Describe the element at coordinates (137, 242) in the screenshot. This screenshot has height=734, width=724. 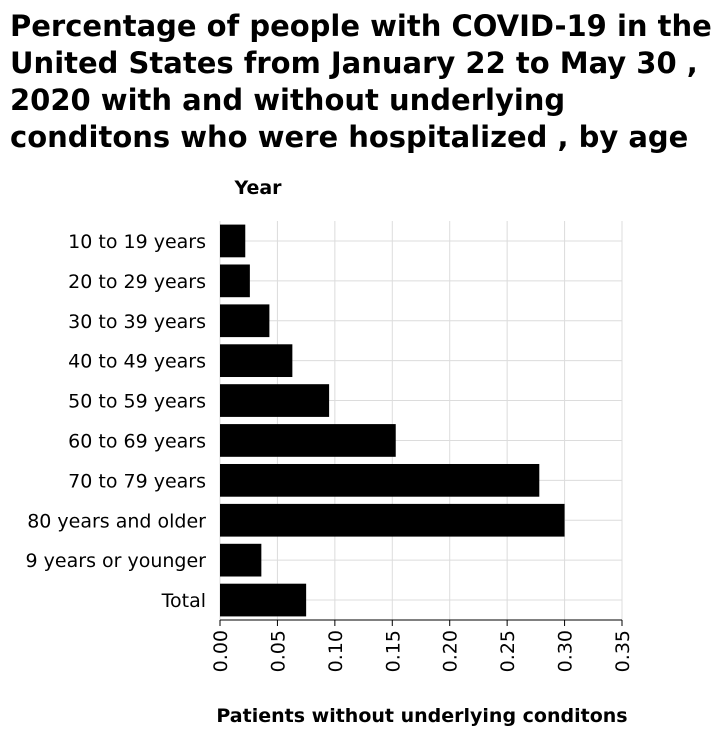
I see `y-tick-label: 10 to 19 years` at that location.